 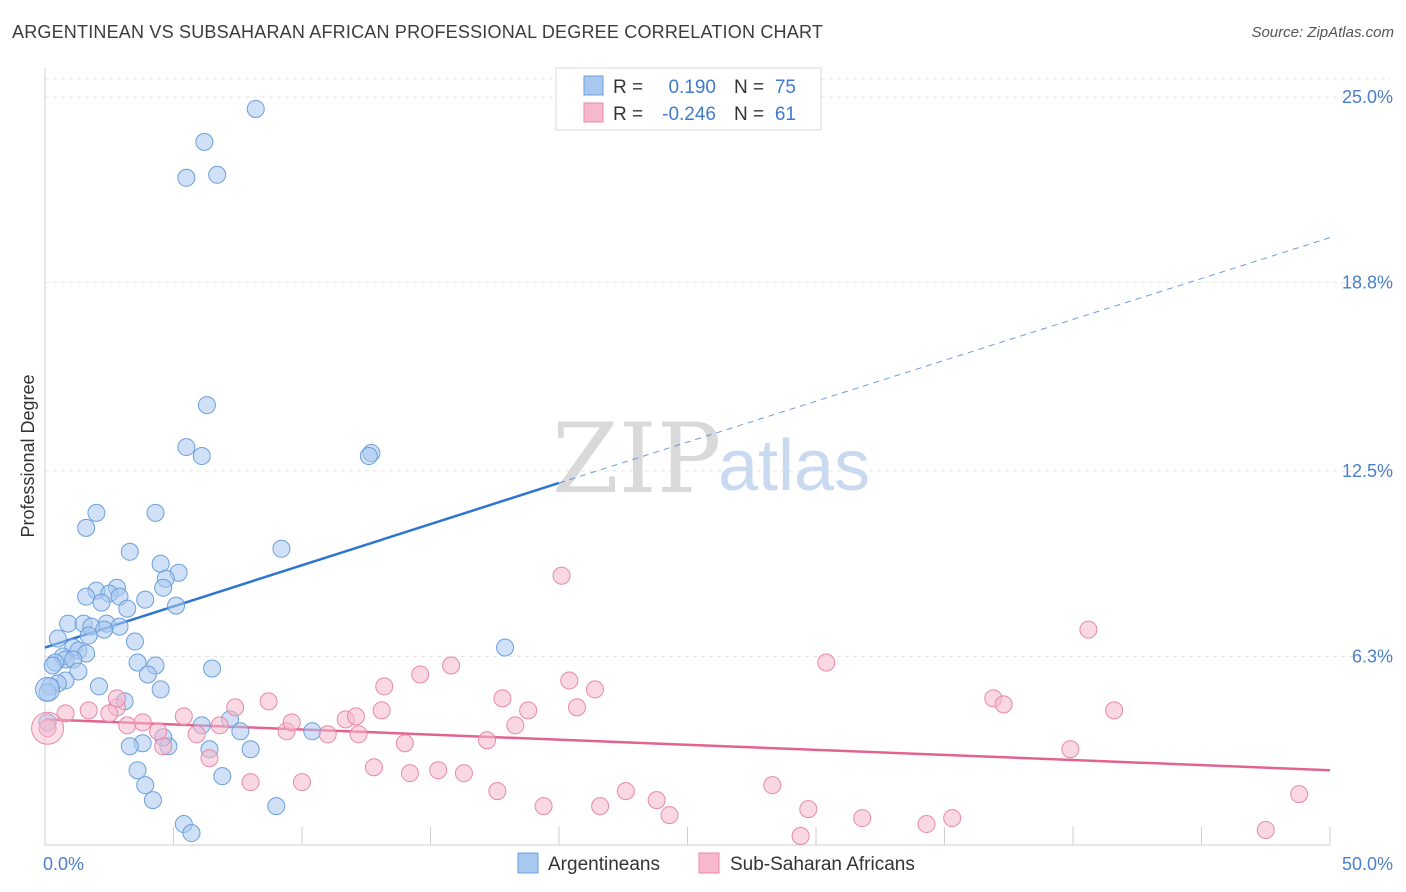 I want to click on y-tick-label-3: 25.0%, so click(x=1367, y=97).